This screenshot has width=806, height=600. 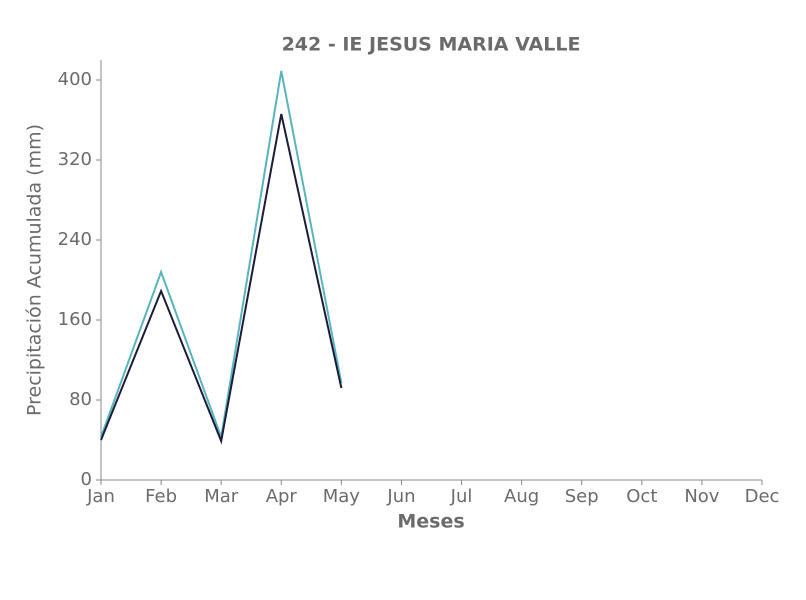 I want to click on x-tick-label: Jul, so click(x=461, y=496).